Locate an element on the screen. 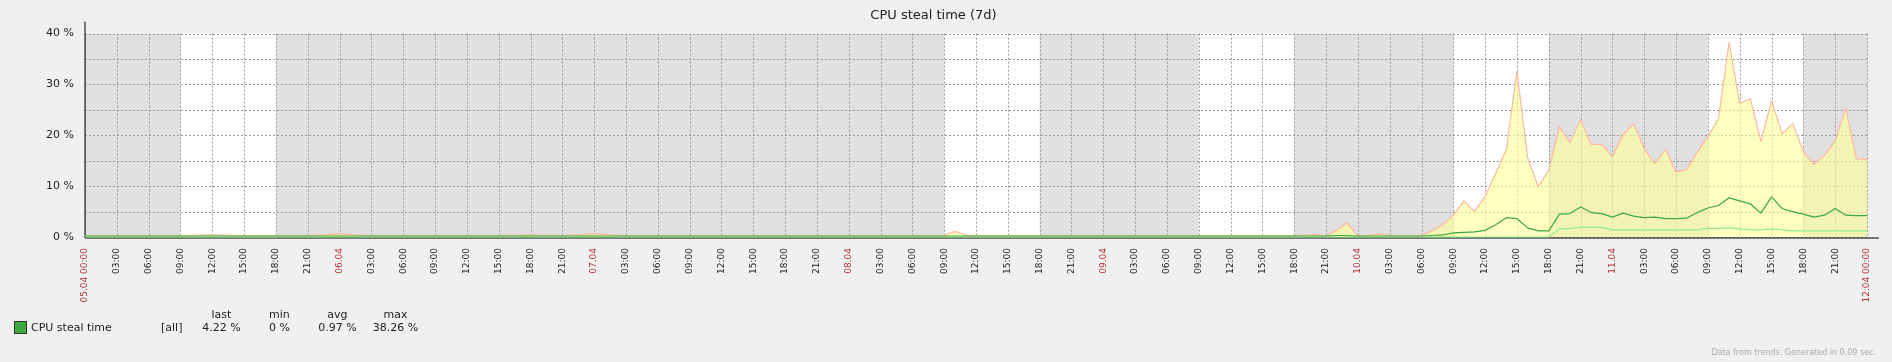  x-tick-label: 09.04 is located at coordinates (1102, 260).